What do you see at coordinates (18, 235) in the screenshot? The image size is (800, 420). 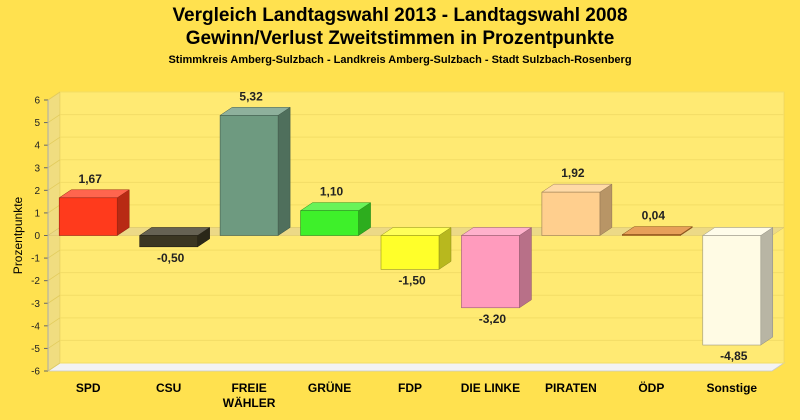 I see `y-axis-label: Prozentpunkte` at bounding box center [18, 235].